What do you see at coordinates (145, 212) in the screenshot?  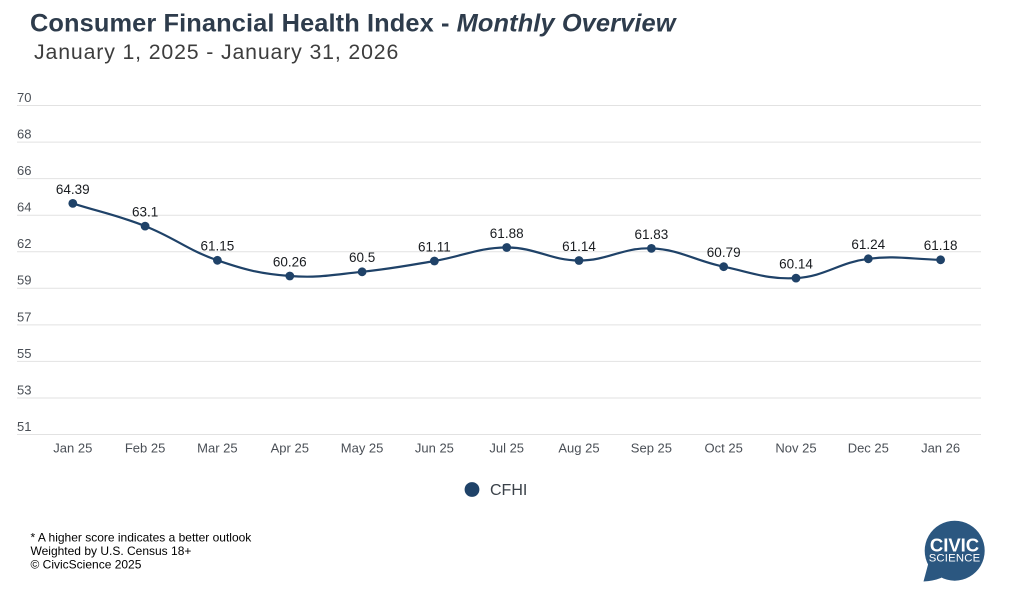 I see `svg-text: 63.1` at bounding box center [145, 212].